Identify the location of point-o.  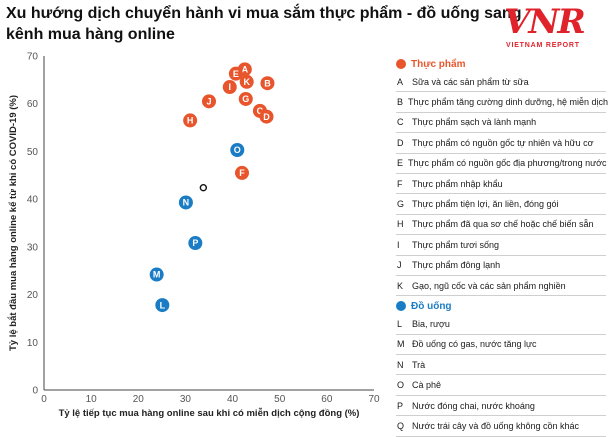
(237, 149).